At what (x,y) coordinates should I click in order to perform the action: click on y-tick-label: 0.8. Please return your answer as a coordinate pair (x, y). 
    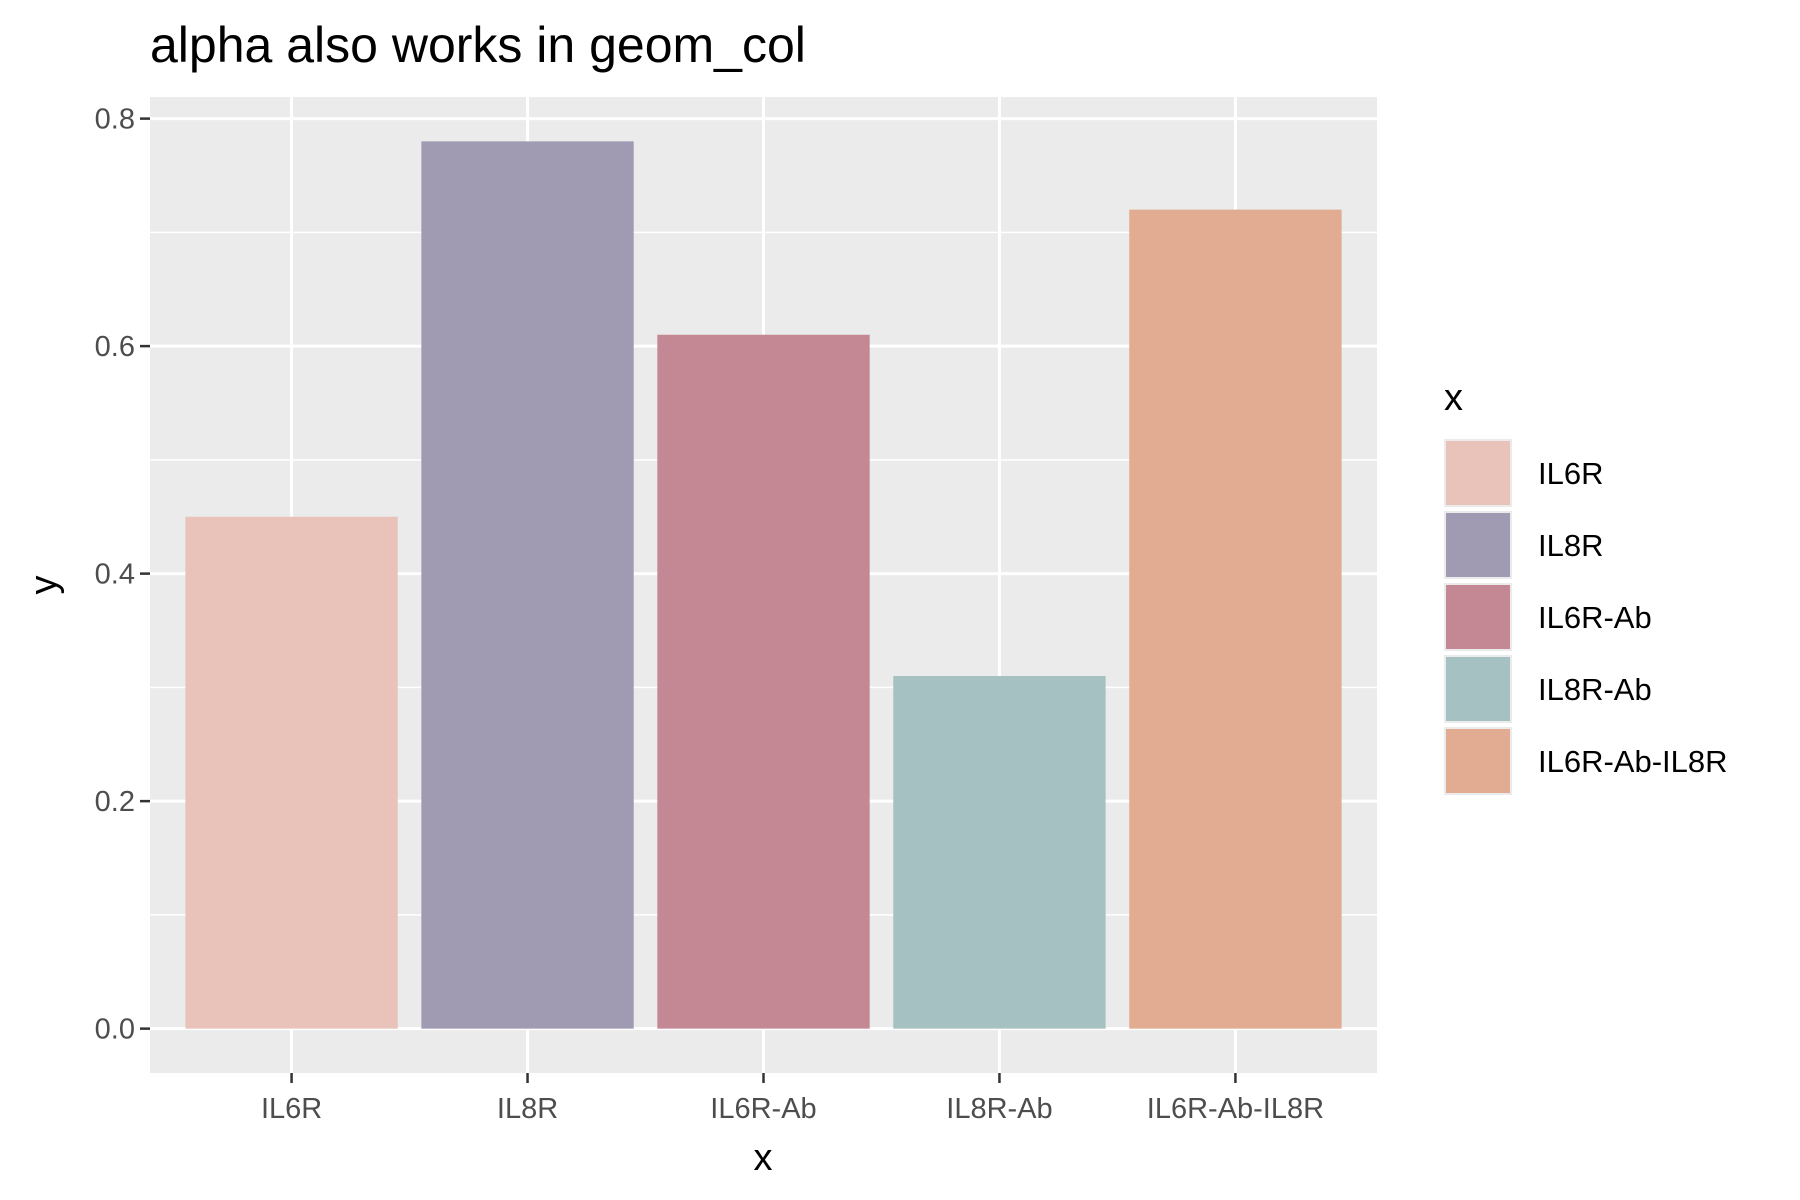
    Looking at the image, I should click on (115, 120).